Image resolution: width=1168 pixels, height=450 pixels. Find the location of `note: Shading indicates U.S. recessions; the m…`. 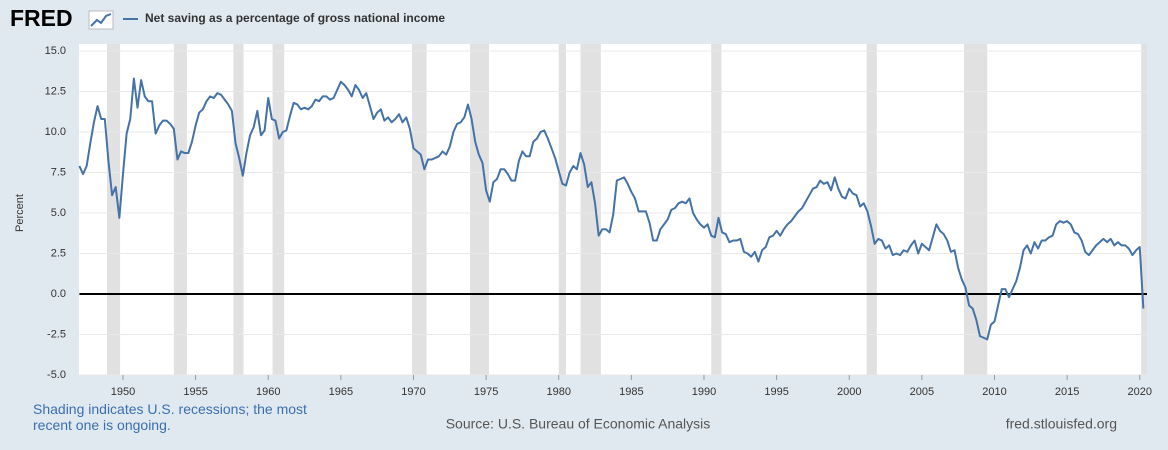

note: Shading indicates U.S. recessions; the m… is located at coordinates (170, 417).